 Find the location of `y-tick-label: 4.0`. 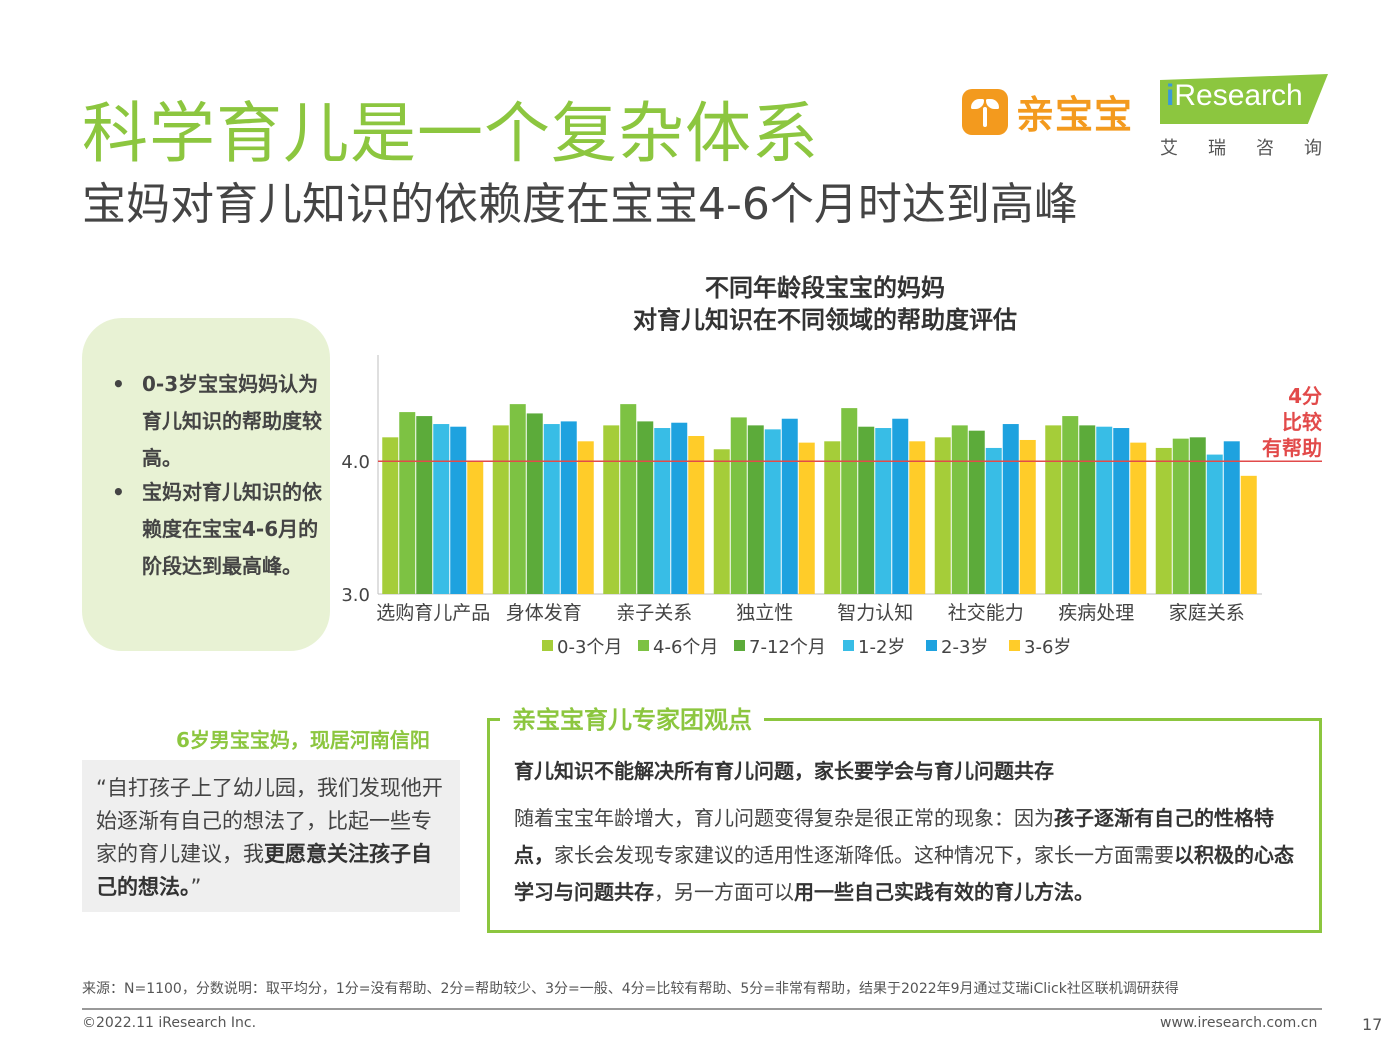

y-tick-label: 4.0 is located at coordinates (355, 462).